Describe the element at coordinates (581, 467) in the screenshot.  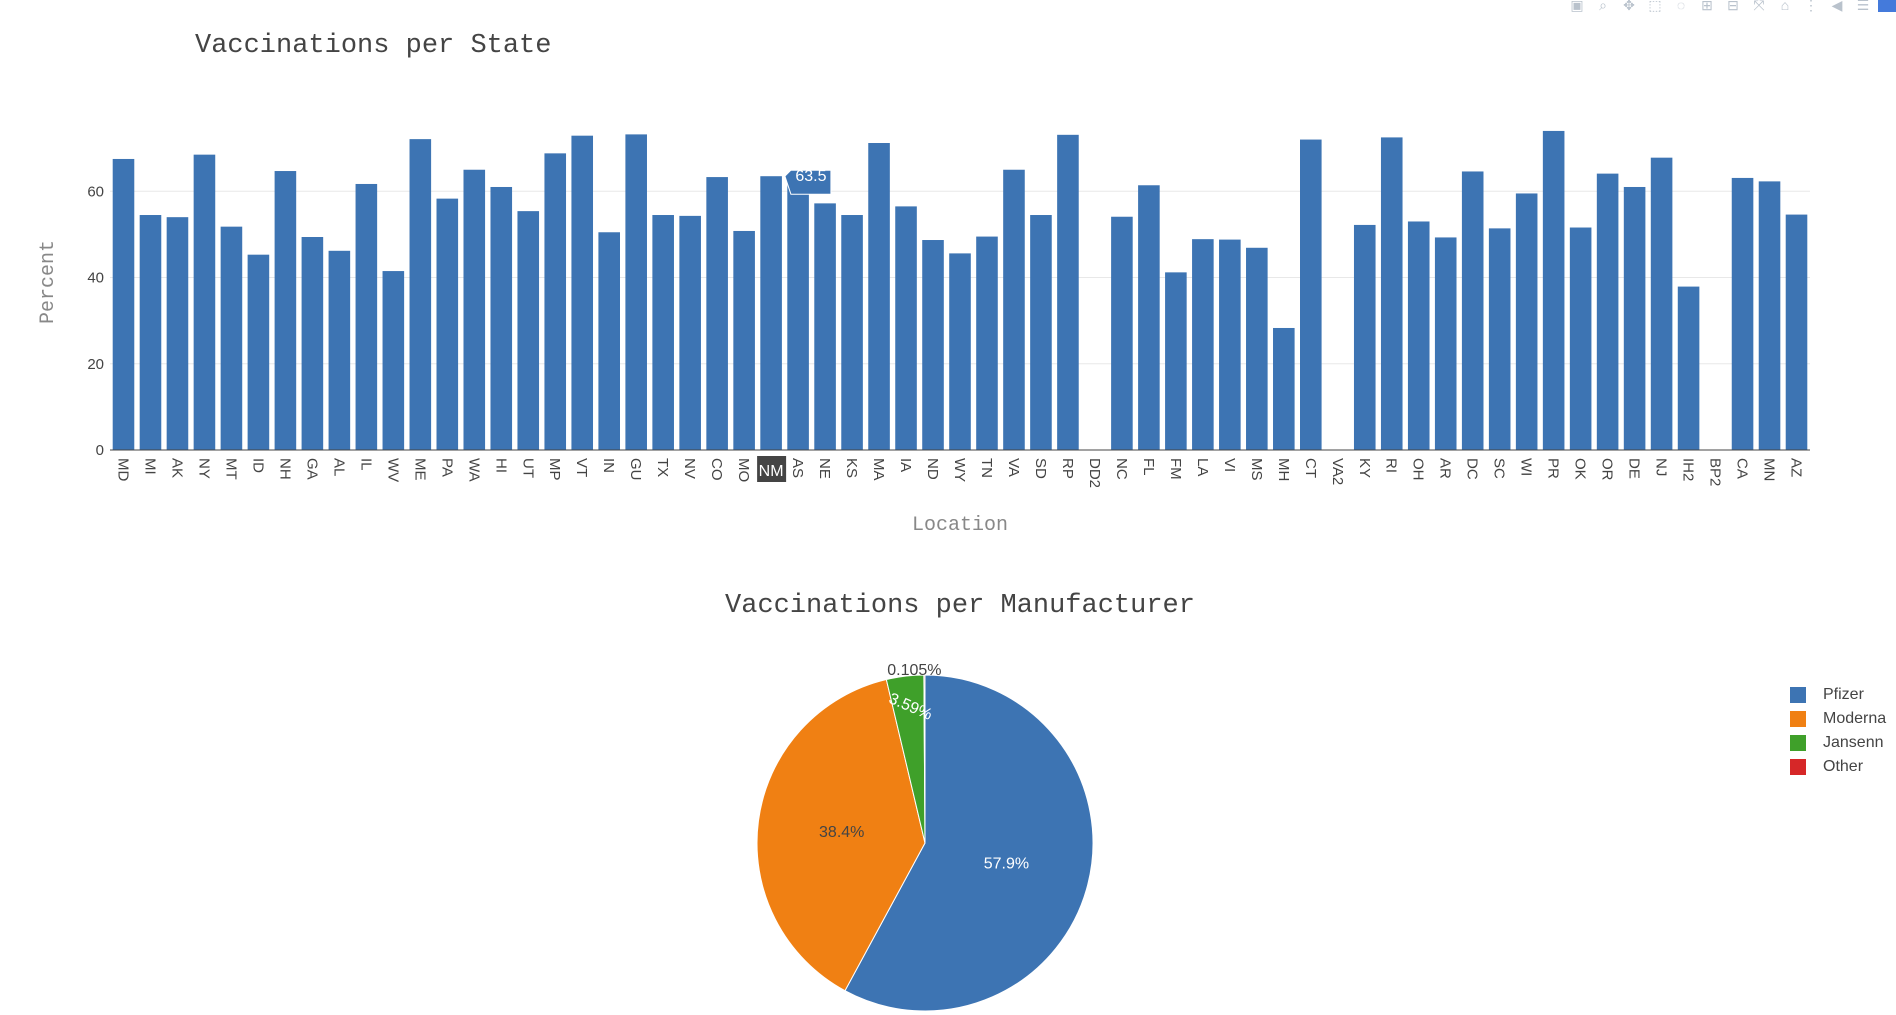
I see `x-tick-label: VT` at that location.